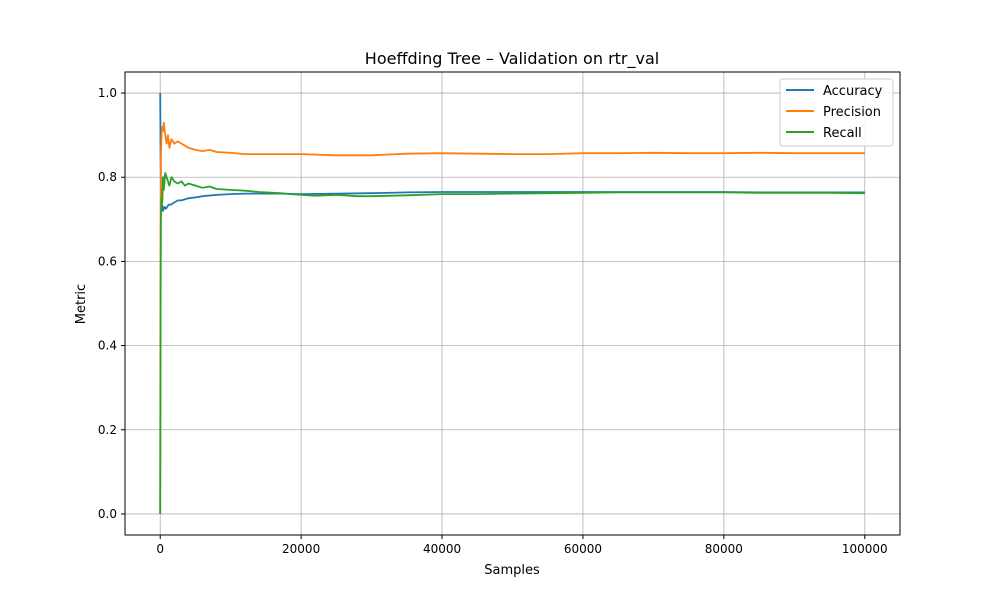 The image size is (1000, 600). I want to click on legend-label-precision: Precision, so click(852, 112).